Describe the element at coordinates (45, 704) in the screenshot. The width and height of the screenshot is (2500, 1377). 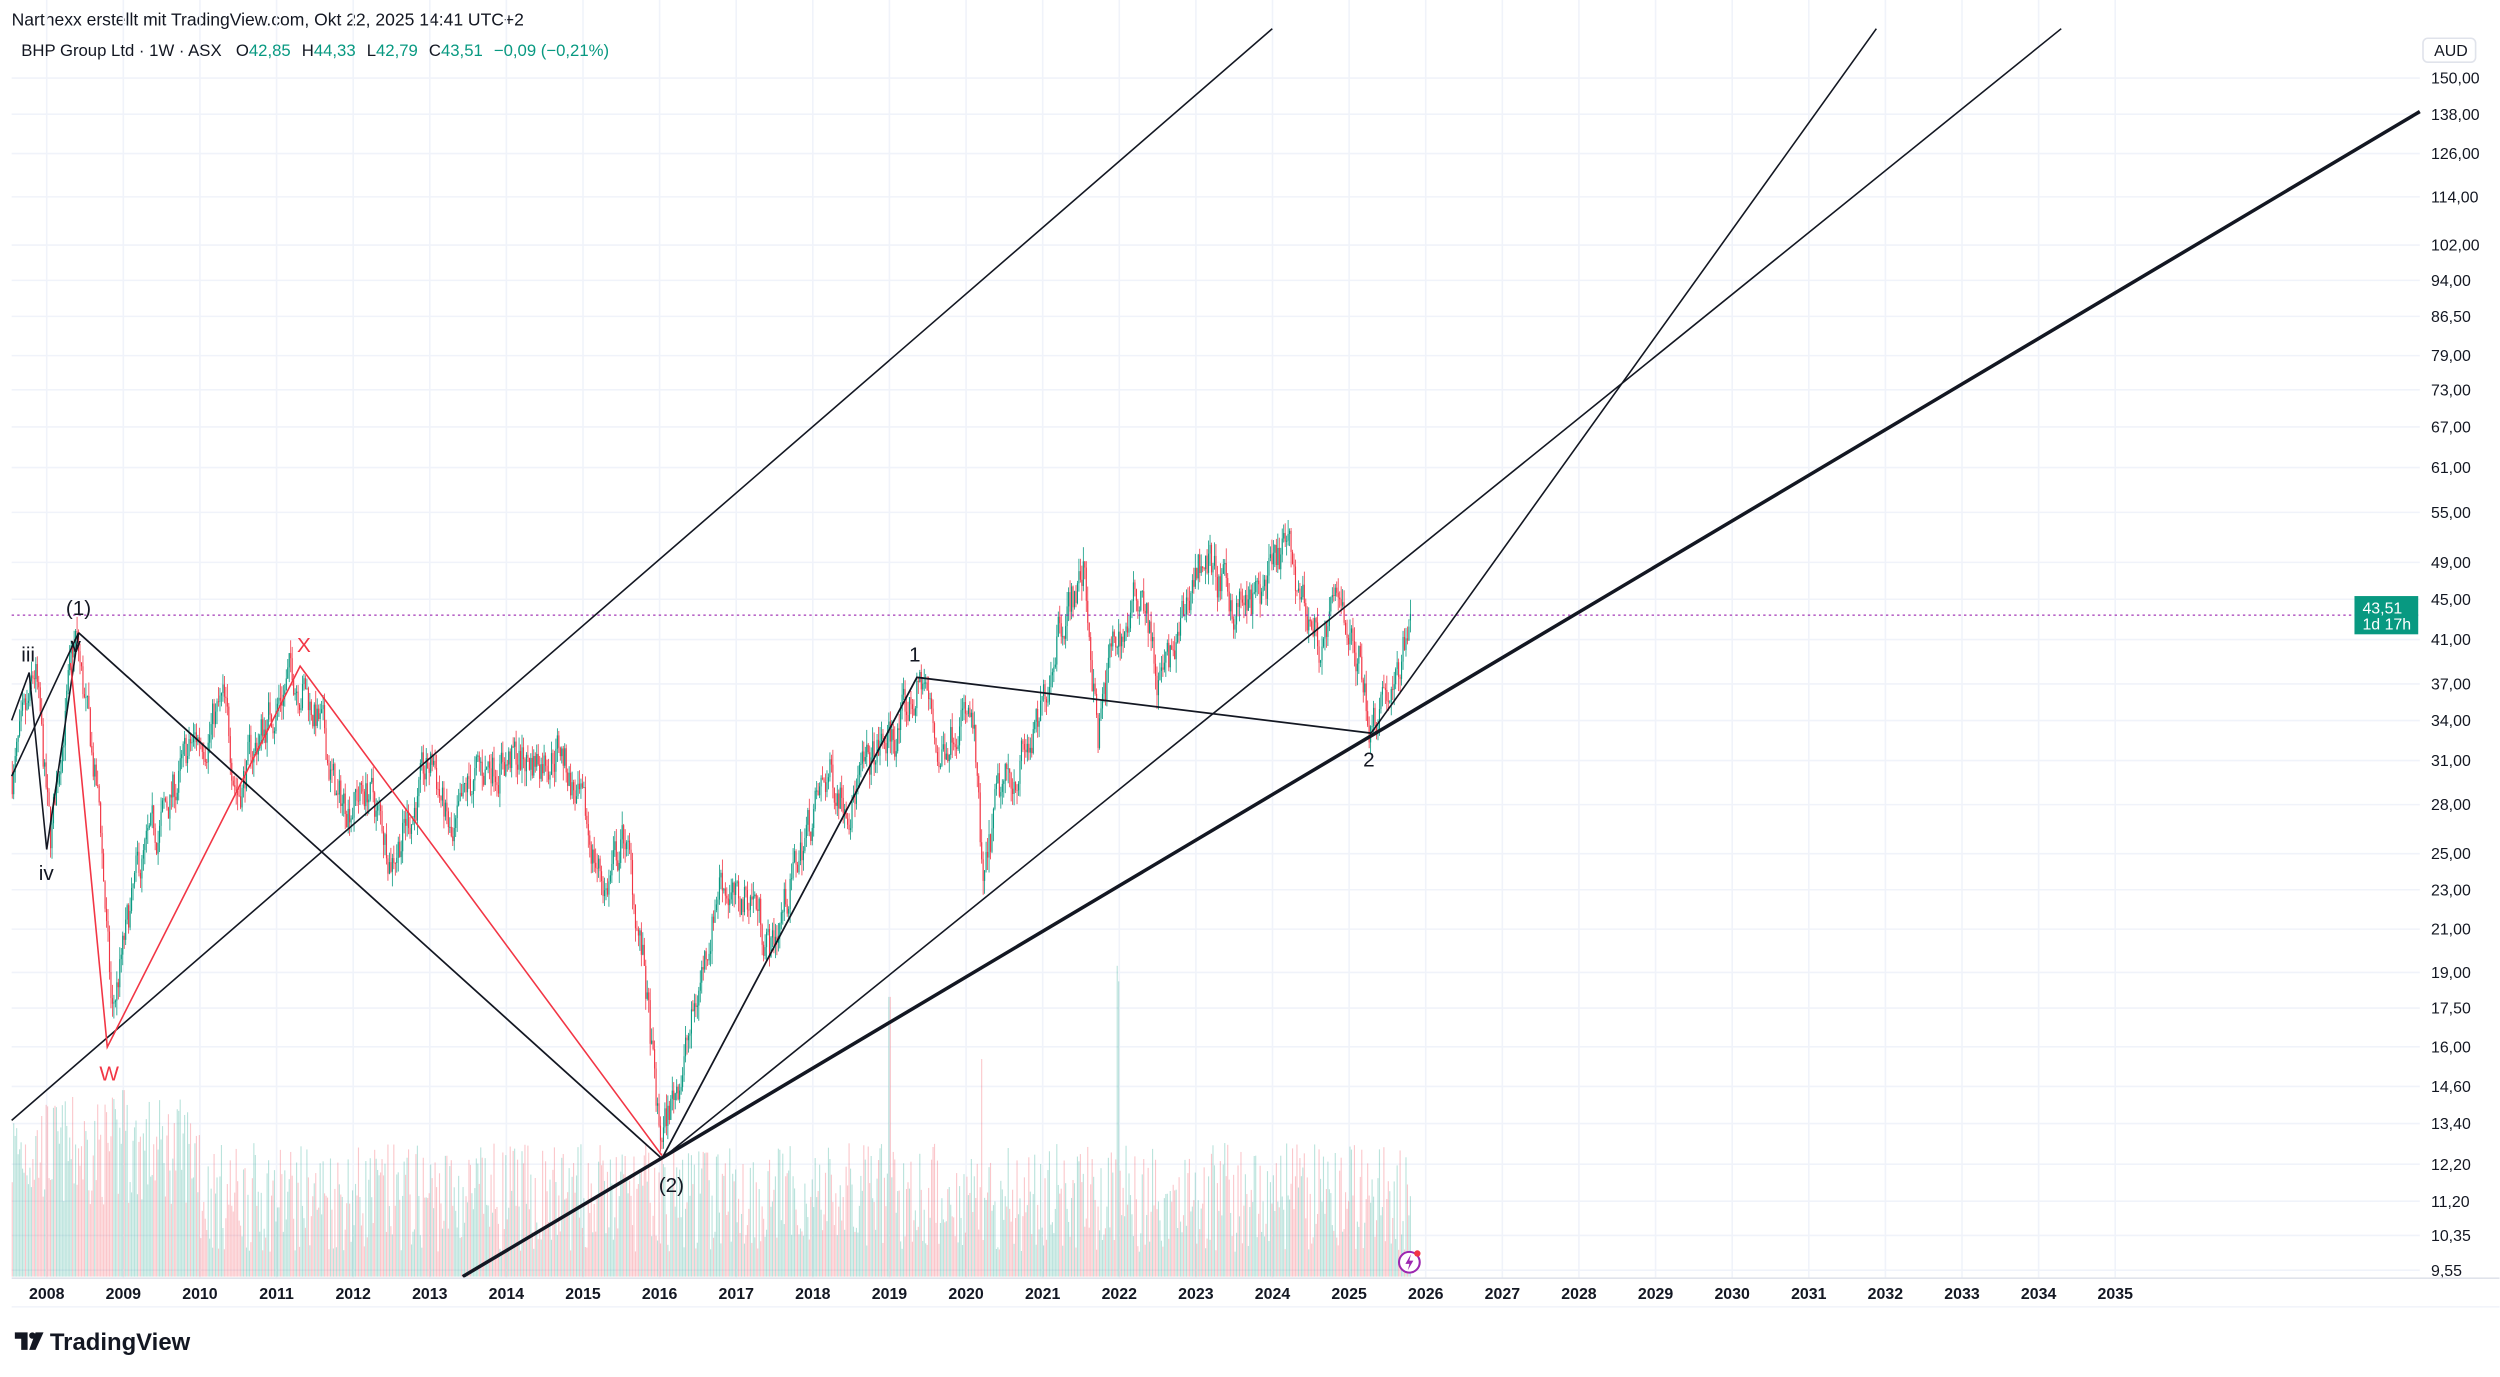
I see `line-left-impulse` at that location.